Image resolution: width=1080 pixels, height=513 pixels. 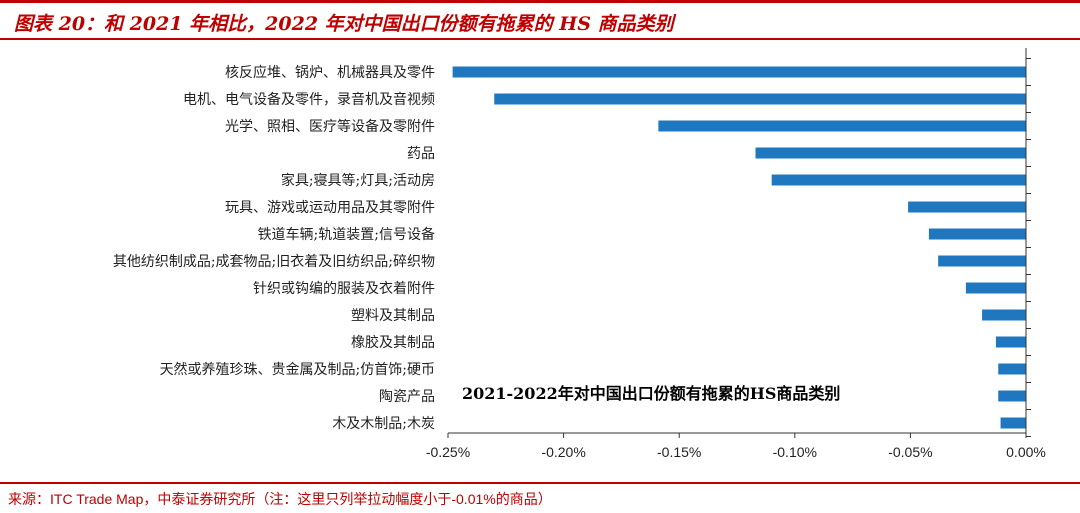 What do you see at coordinates (330, 72) in the screenshot?
I see `category-label: 核反应堆、锅炉、机械器具及零件` at bounding box center [330, 72].